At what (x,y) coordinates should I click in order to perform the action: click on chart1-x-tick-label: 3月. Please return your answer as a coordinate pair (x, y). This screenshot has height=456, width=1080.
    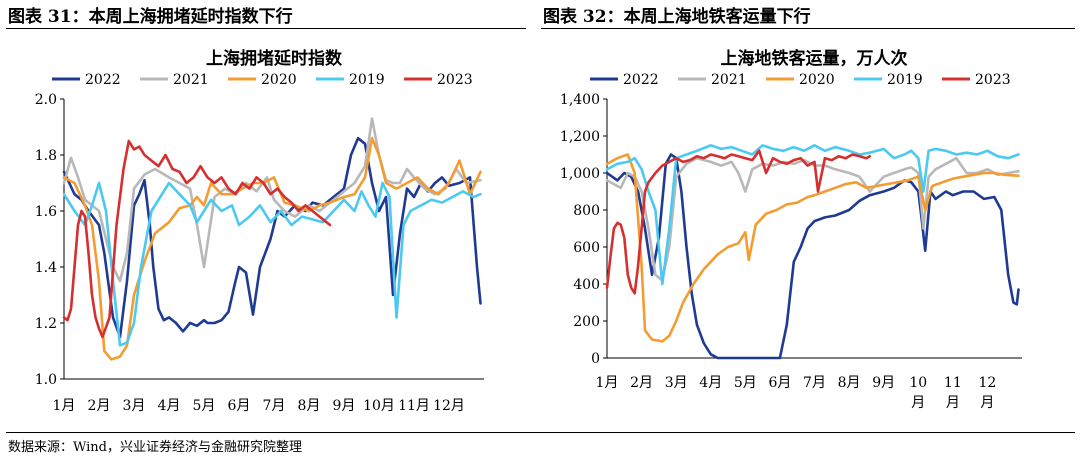
    Looking at the image, I should click on (134, 406).